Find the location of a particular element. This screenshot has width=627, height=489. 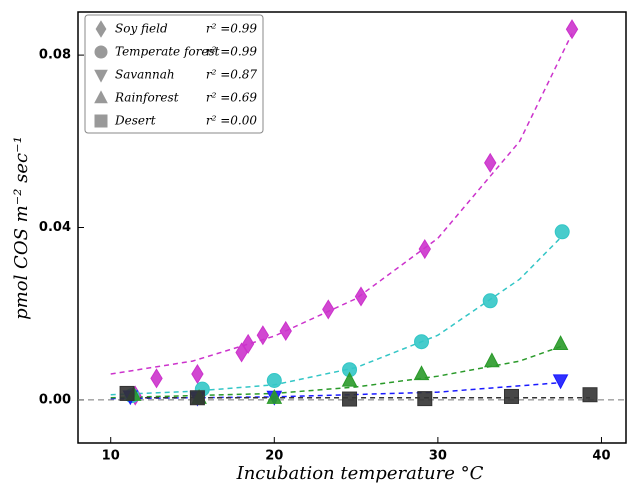

legend-label: Desert is located at coordinates (135, 121).